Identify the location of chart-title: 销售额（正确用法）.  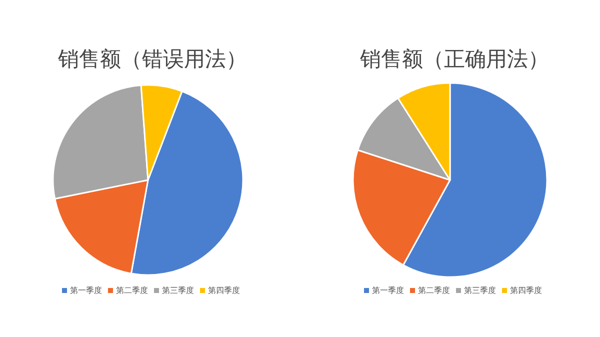
(454, 59).